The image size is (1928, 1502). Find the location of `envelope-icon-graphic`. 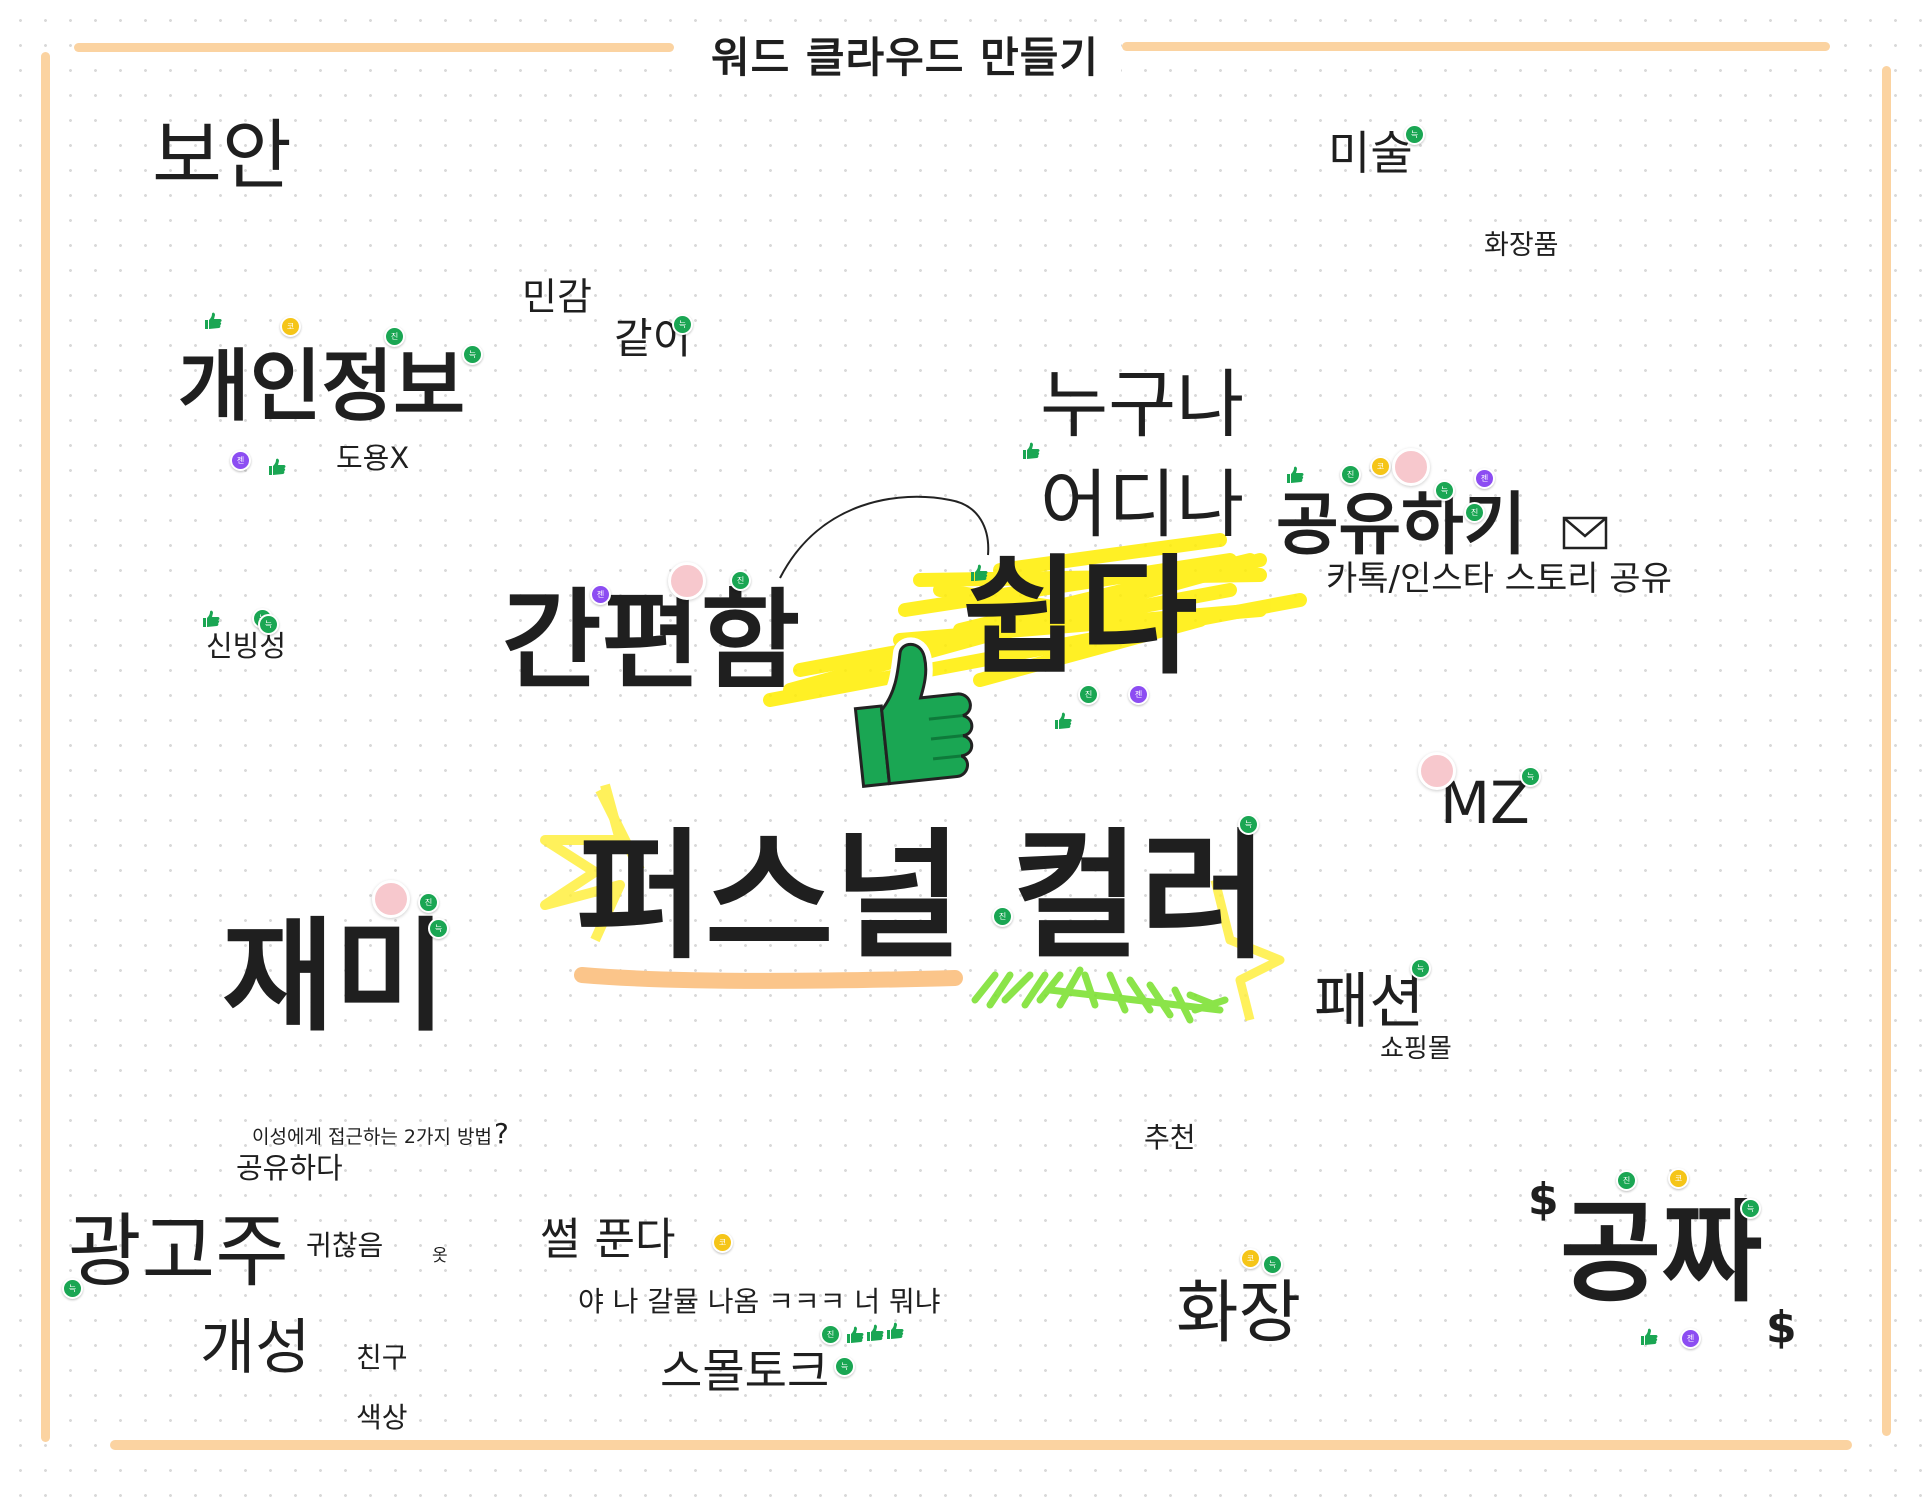

envelope-icon-graphic is located at coordinates (1585, 533).